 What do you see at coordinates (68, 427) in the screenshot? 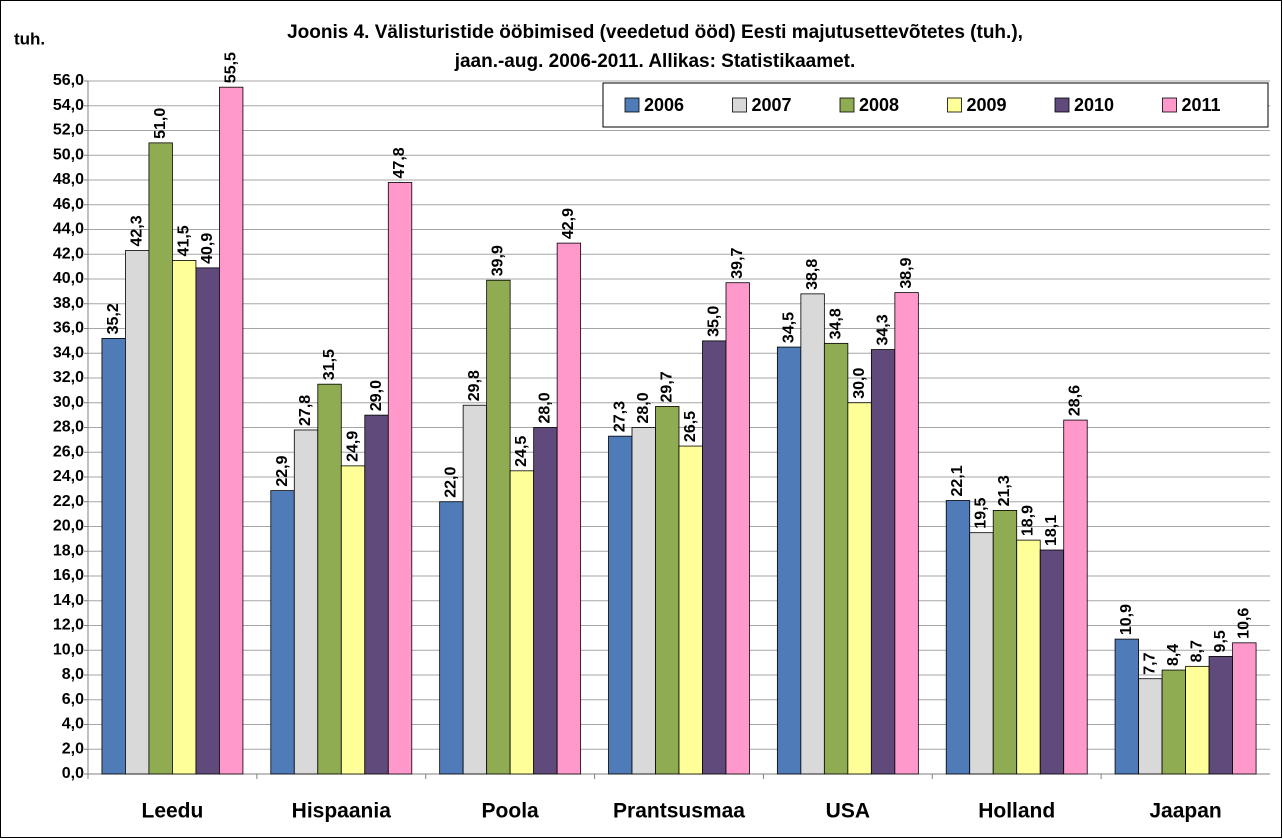
I see `y-tick-label: 28,0` at bounding box center [68, 427].